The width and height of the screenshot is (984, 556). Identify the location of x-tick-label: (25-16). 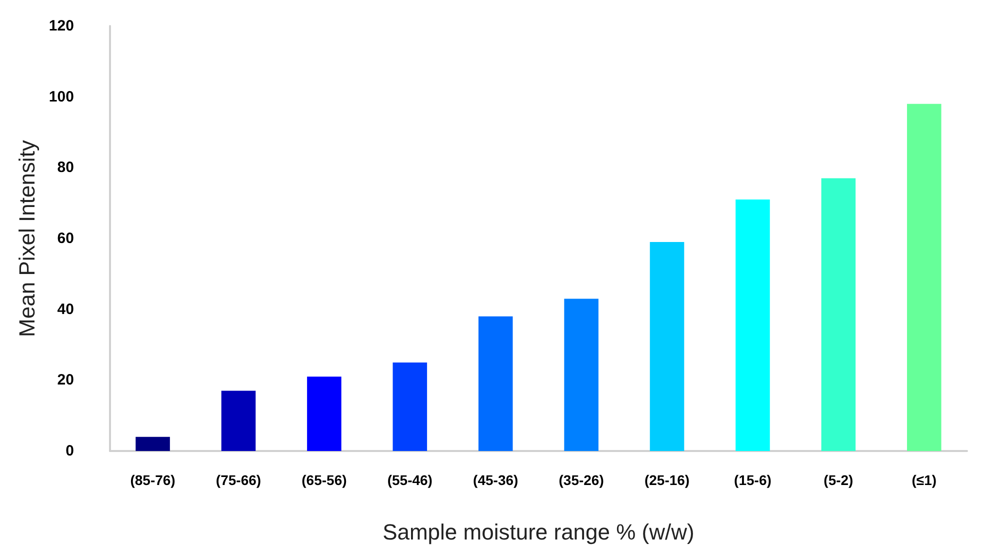
(667, 480).